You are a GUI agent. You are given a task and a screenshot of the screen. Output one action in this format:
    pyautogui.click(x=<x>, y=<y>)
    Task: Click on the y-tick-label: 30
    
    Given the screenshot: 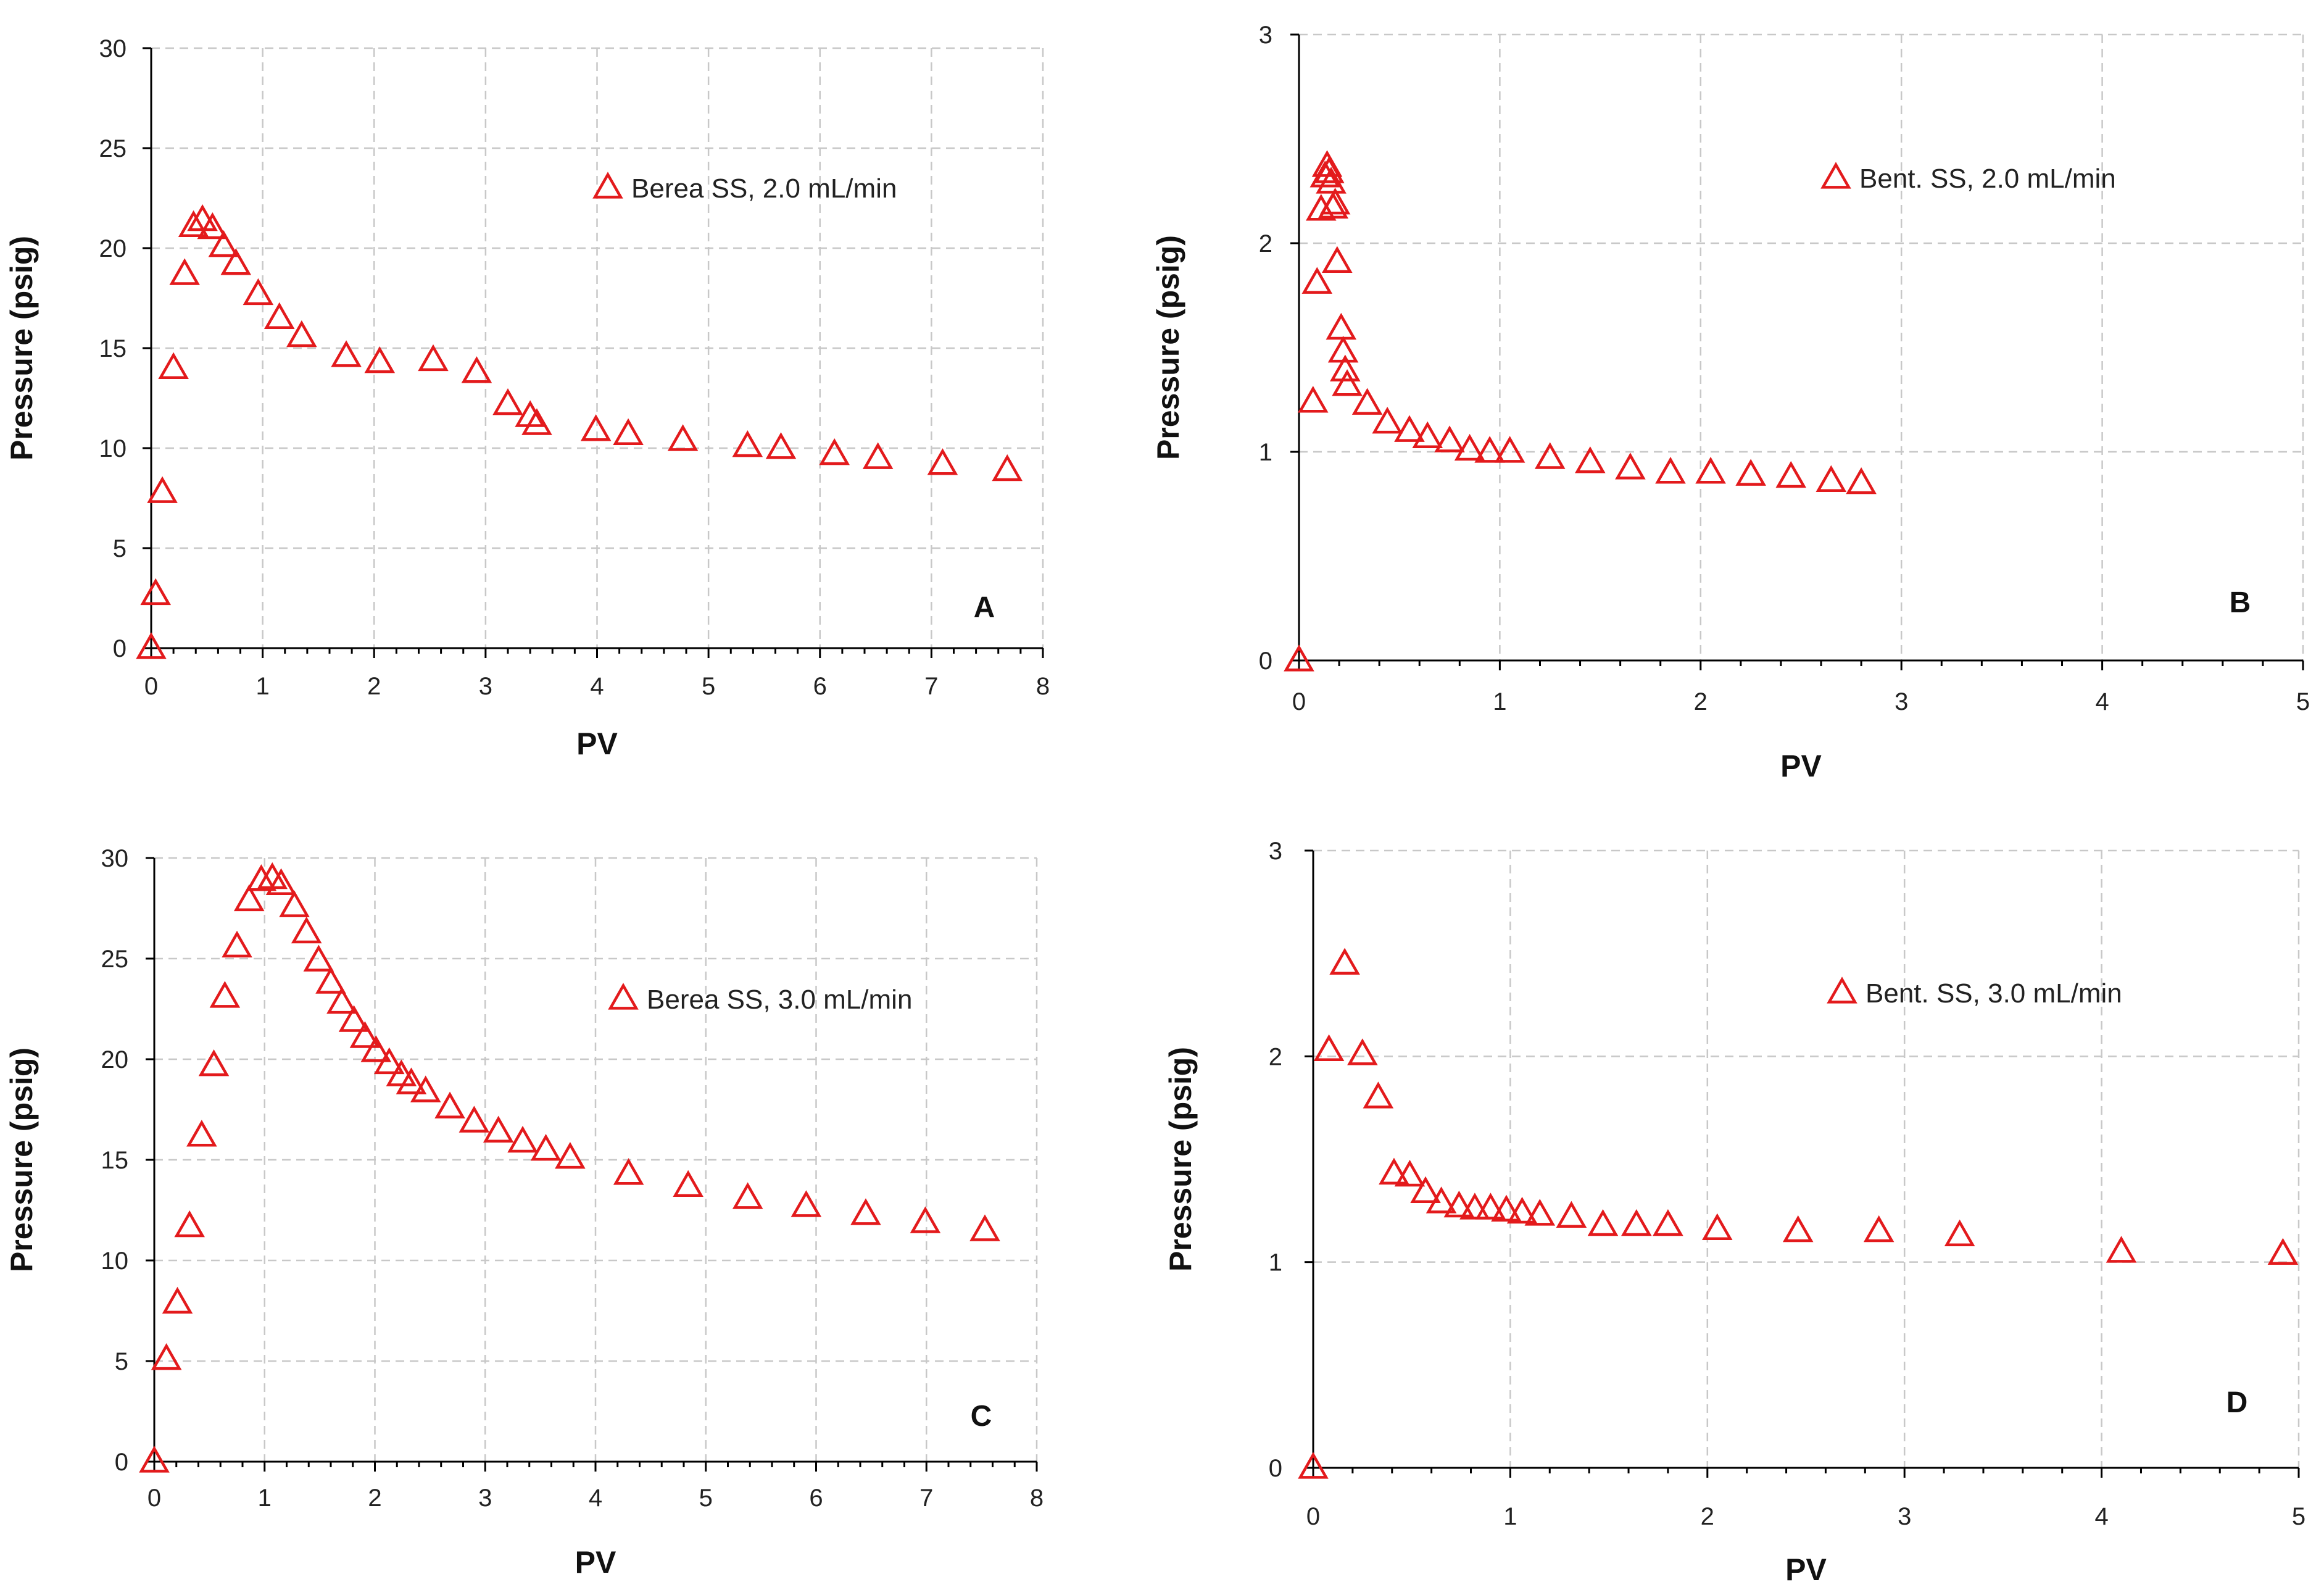 What is the action you would take?
    pyautogui.click(x=113, y=48)
    